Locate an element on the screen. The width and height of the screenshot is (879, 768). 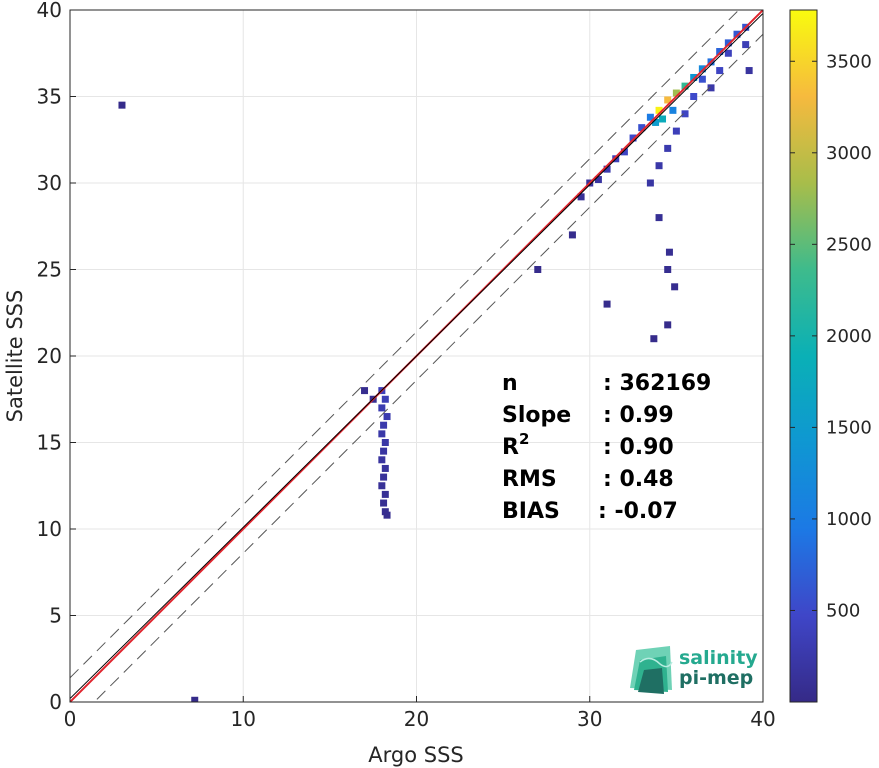
x-tick-label: 10 is located at coordinates (243, 719).